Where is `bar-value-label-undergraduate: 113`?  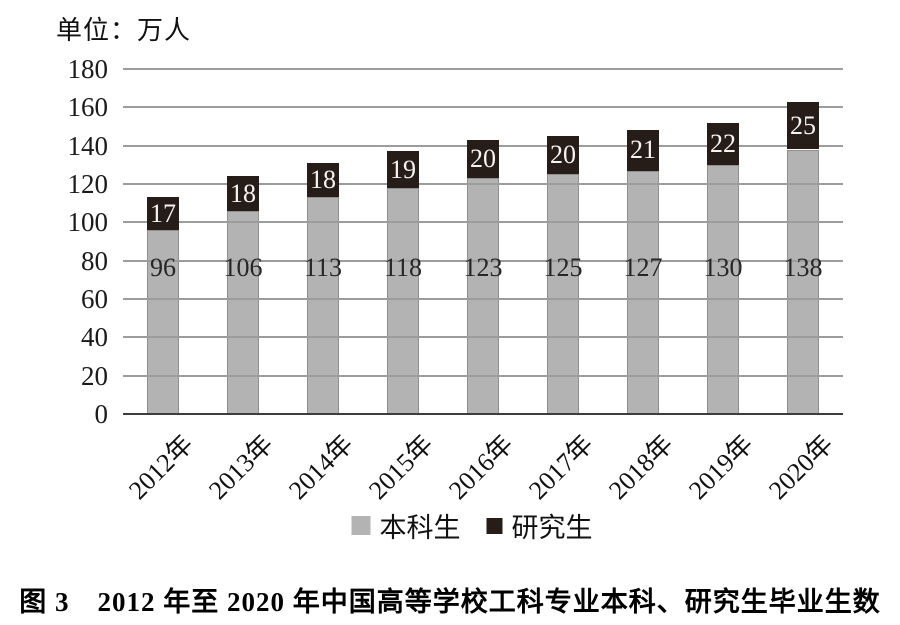 bar-value-label-undergraduate: 113 is located at coordinates (323, 267).